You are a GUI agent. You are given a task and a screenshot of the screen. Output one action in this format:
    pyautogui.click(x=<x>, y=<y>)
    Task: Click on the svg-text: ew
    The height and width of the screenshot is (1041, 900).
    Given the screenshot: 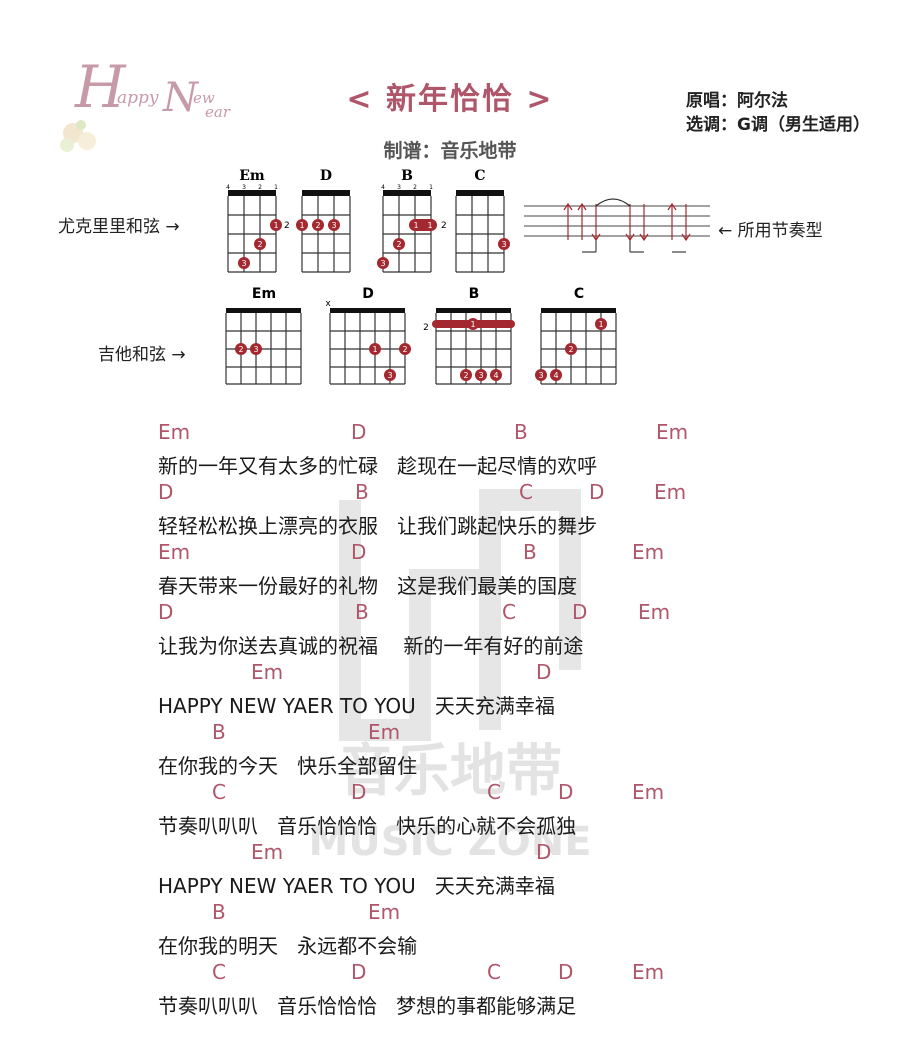 What is the action you would take?
    pyautogui.click(x=204, y=98)
    